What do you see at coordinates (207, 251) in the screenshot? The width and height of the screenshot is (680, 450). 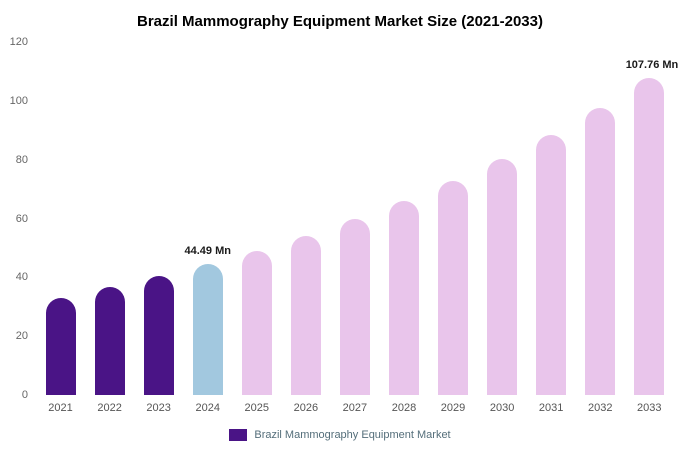 I see `value-label: 44.49 Mn` at bounding box center [207, 251].